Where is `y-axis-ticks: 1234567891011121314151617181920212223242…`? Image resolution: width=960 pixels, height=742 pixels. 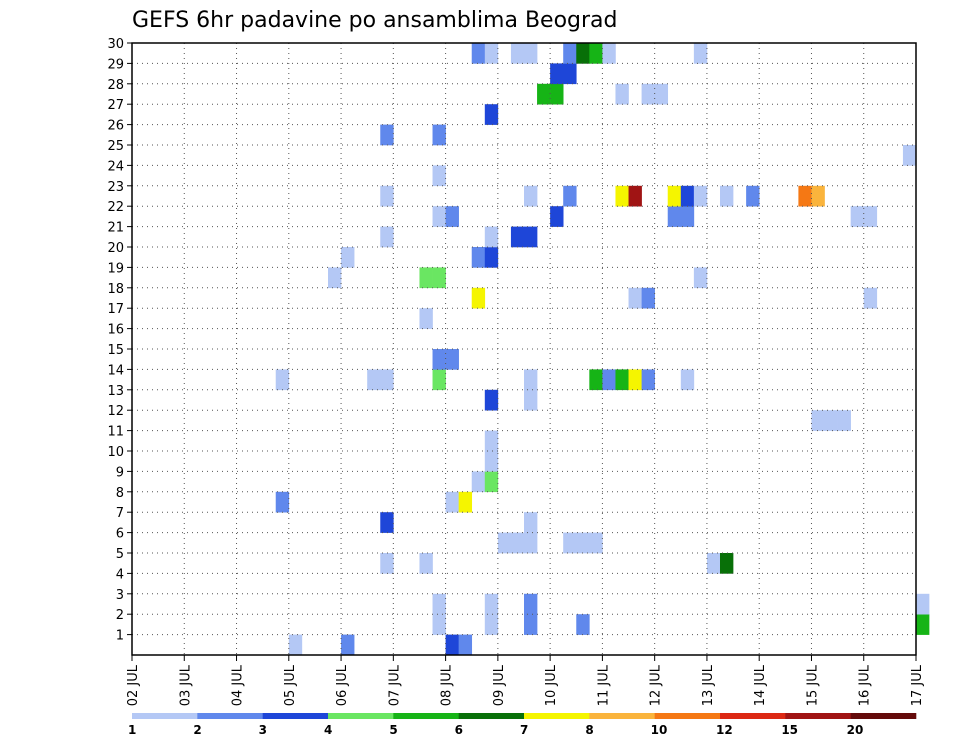 y-axis-ticks: 1234567891011121314151617181920212223242… is located at coordinates (119, 340).